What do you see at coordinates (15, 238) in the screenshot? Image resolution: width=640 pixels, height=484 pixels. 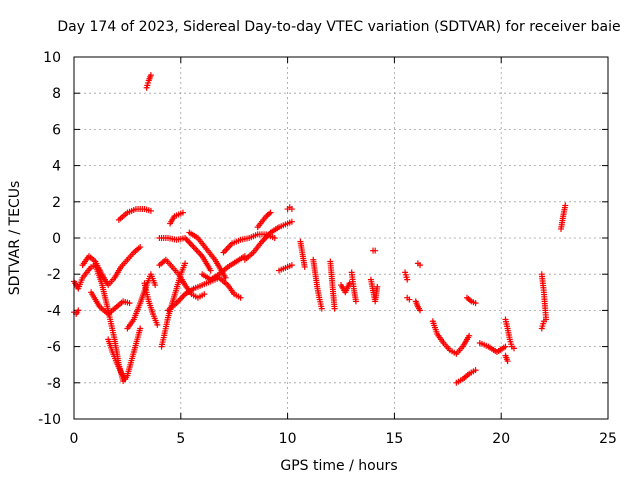 I see `y-axis-label: SDTVAR / TECUs` at bounding box center [15, 238].